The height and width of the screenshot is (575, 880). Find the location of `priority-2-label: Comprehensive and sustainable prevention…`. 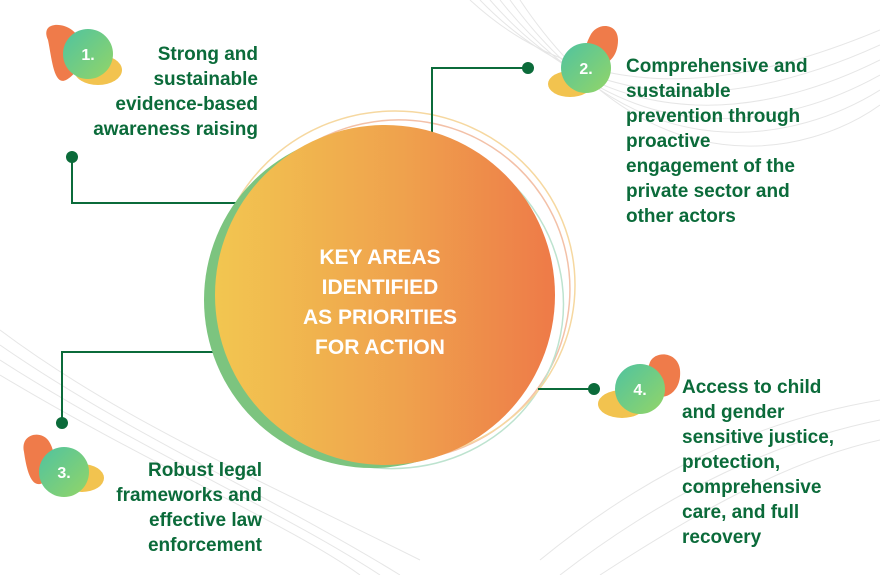

priority-2-label: Comprehensive and sustainable prevention… is located at coordinates (717, 141).